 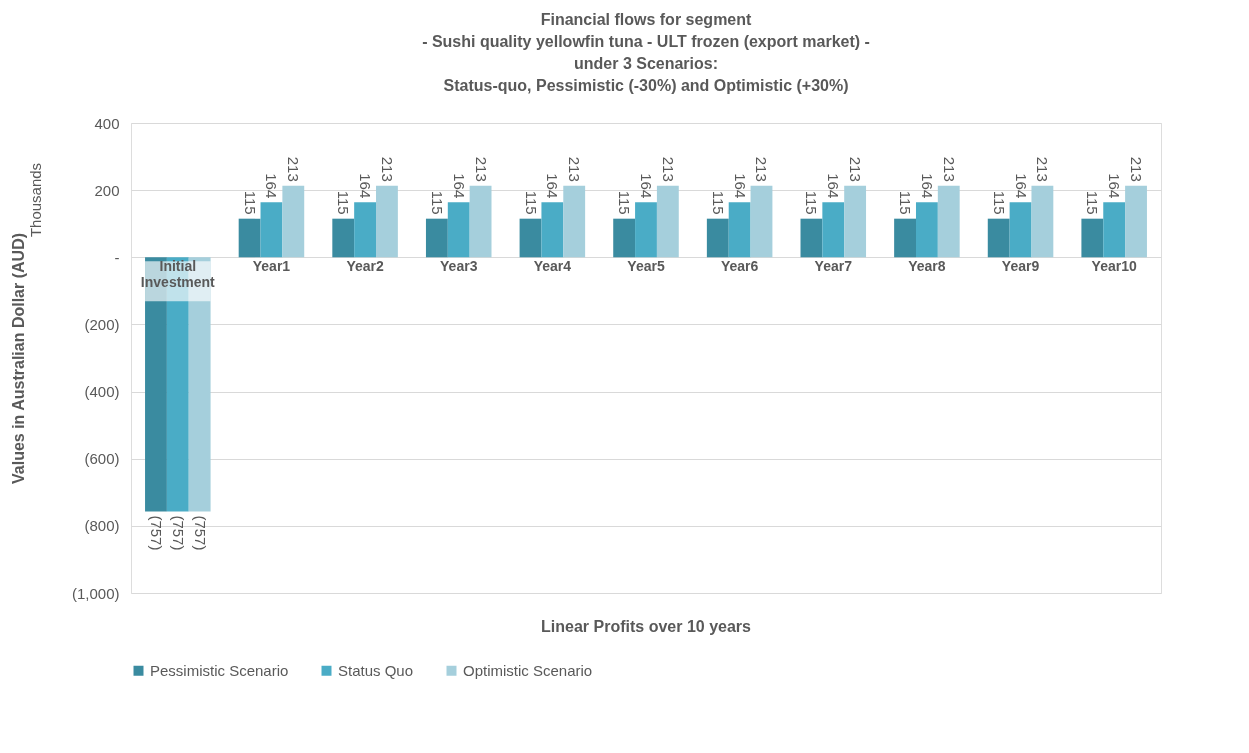 What do you see at coordinates (376, 670) in the screenshot?
I see `legend-label: Status Quo` at bounding box center [376, 670].